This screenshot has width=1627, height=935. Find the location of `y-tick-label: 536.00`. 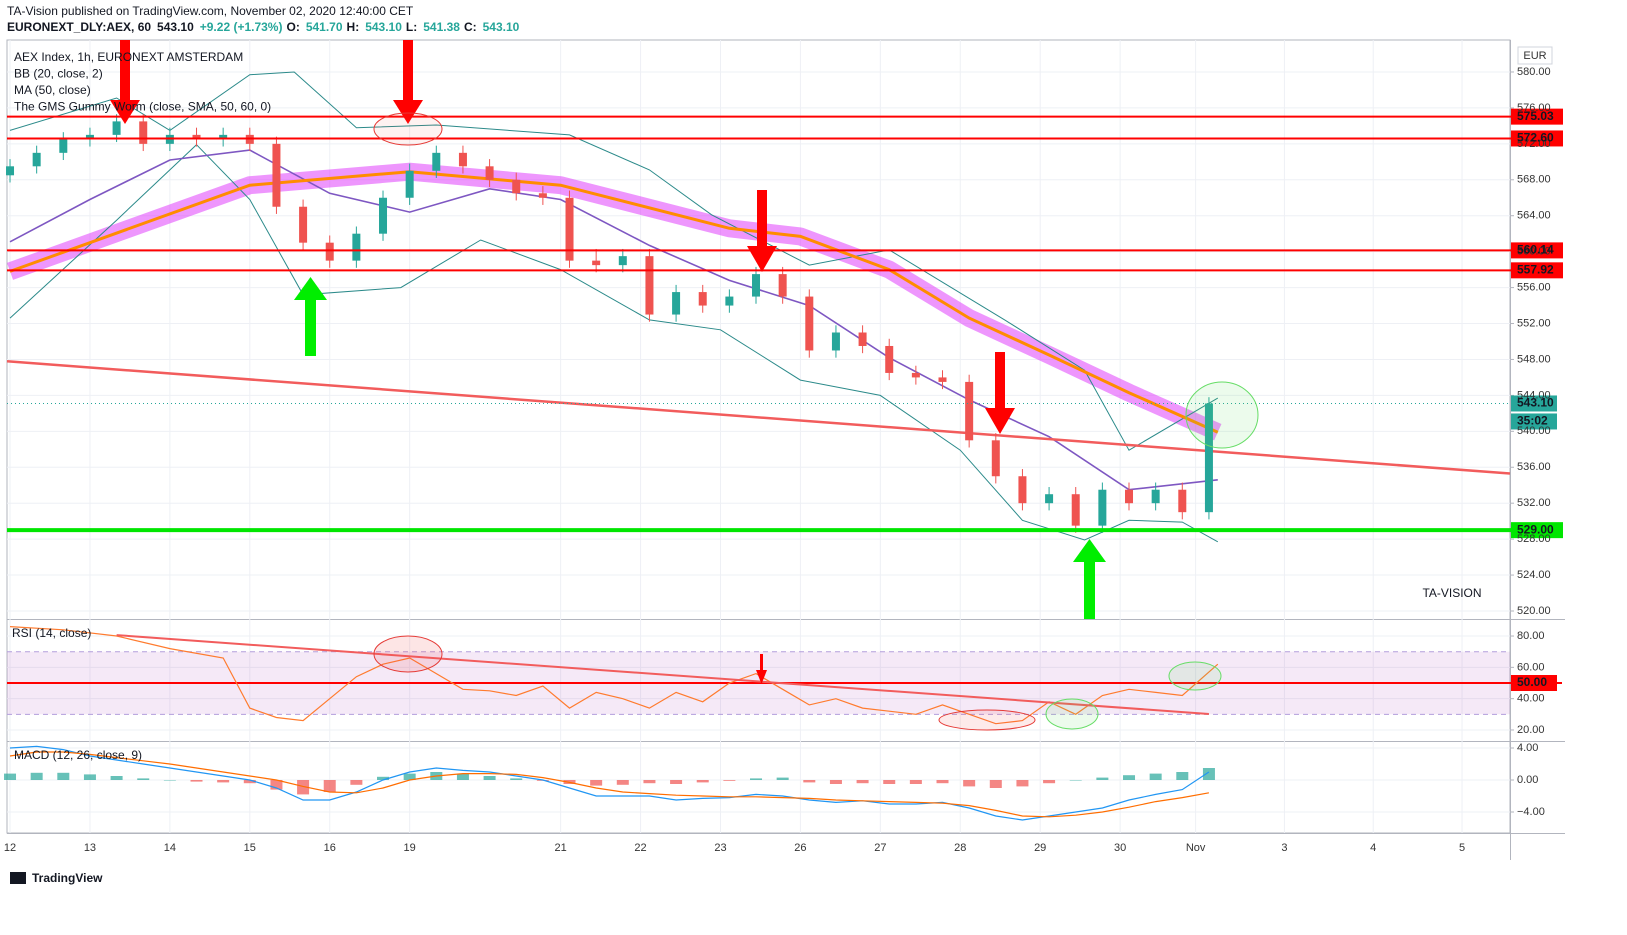

y-tick-label: 536.00 is located at coordinates (1534, 467).